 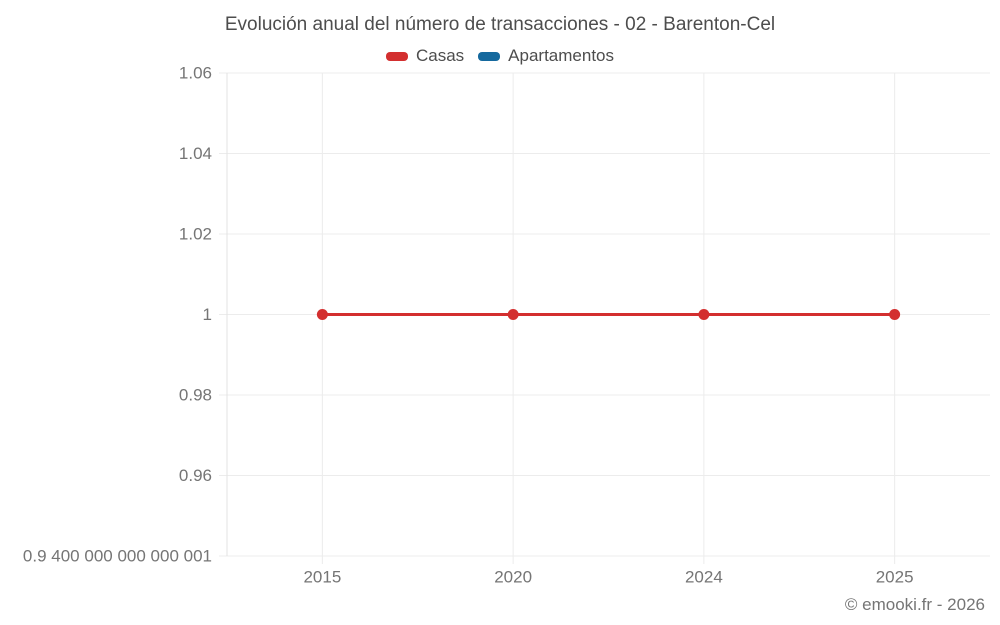 I want to click on legend: Casas Apartamentos, so click(x=500, y=56).